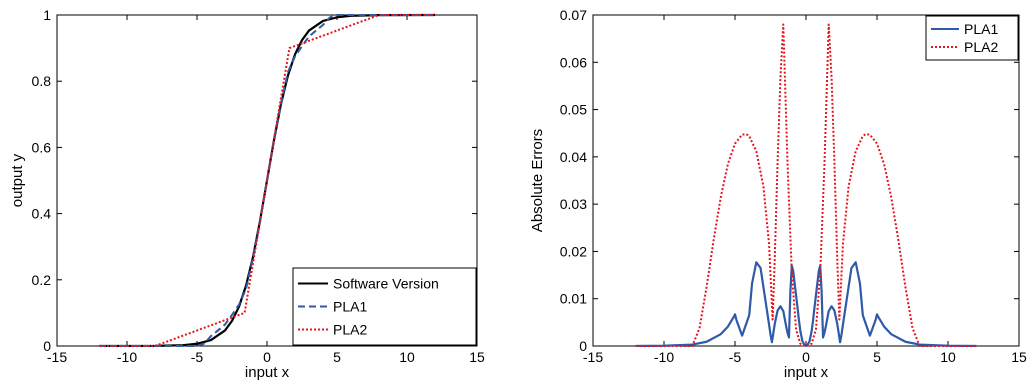 The width and height of the screenshot is (1030, 392). What do you see at coordinates (537, 180) in the screenshot?
I see `y-axis-label: Absolute Errors` at bounding box center [537, 180].